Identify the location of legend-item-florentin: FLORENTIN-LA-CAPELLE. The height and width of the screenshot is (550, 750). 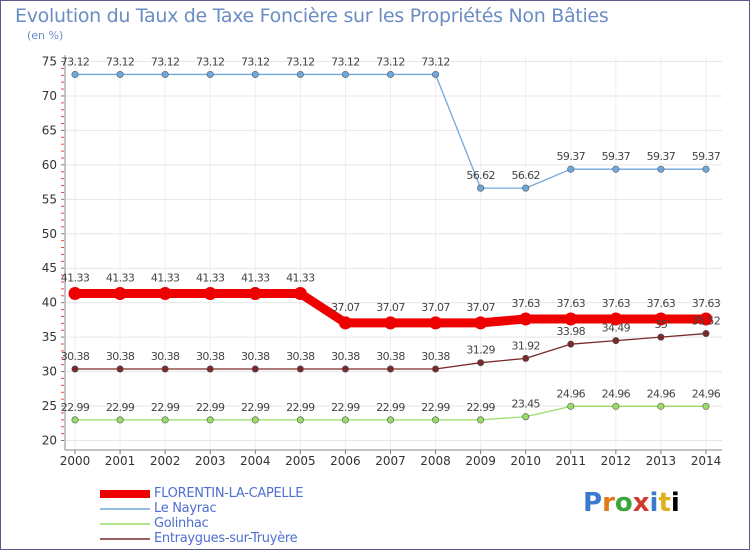
(202, 493).